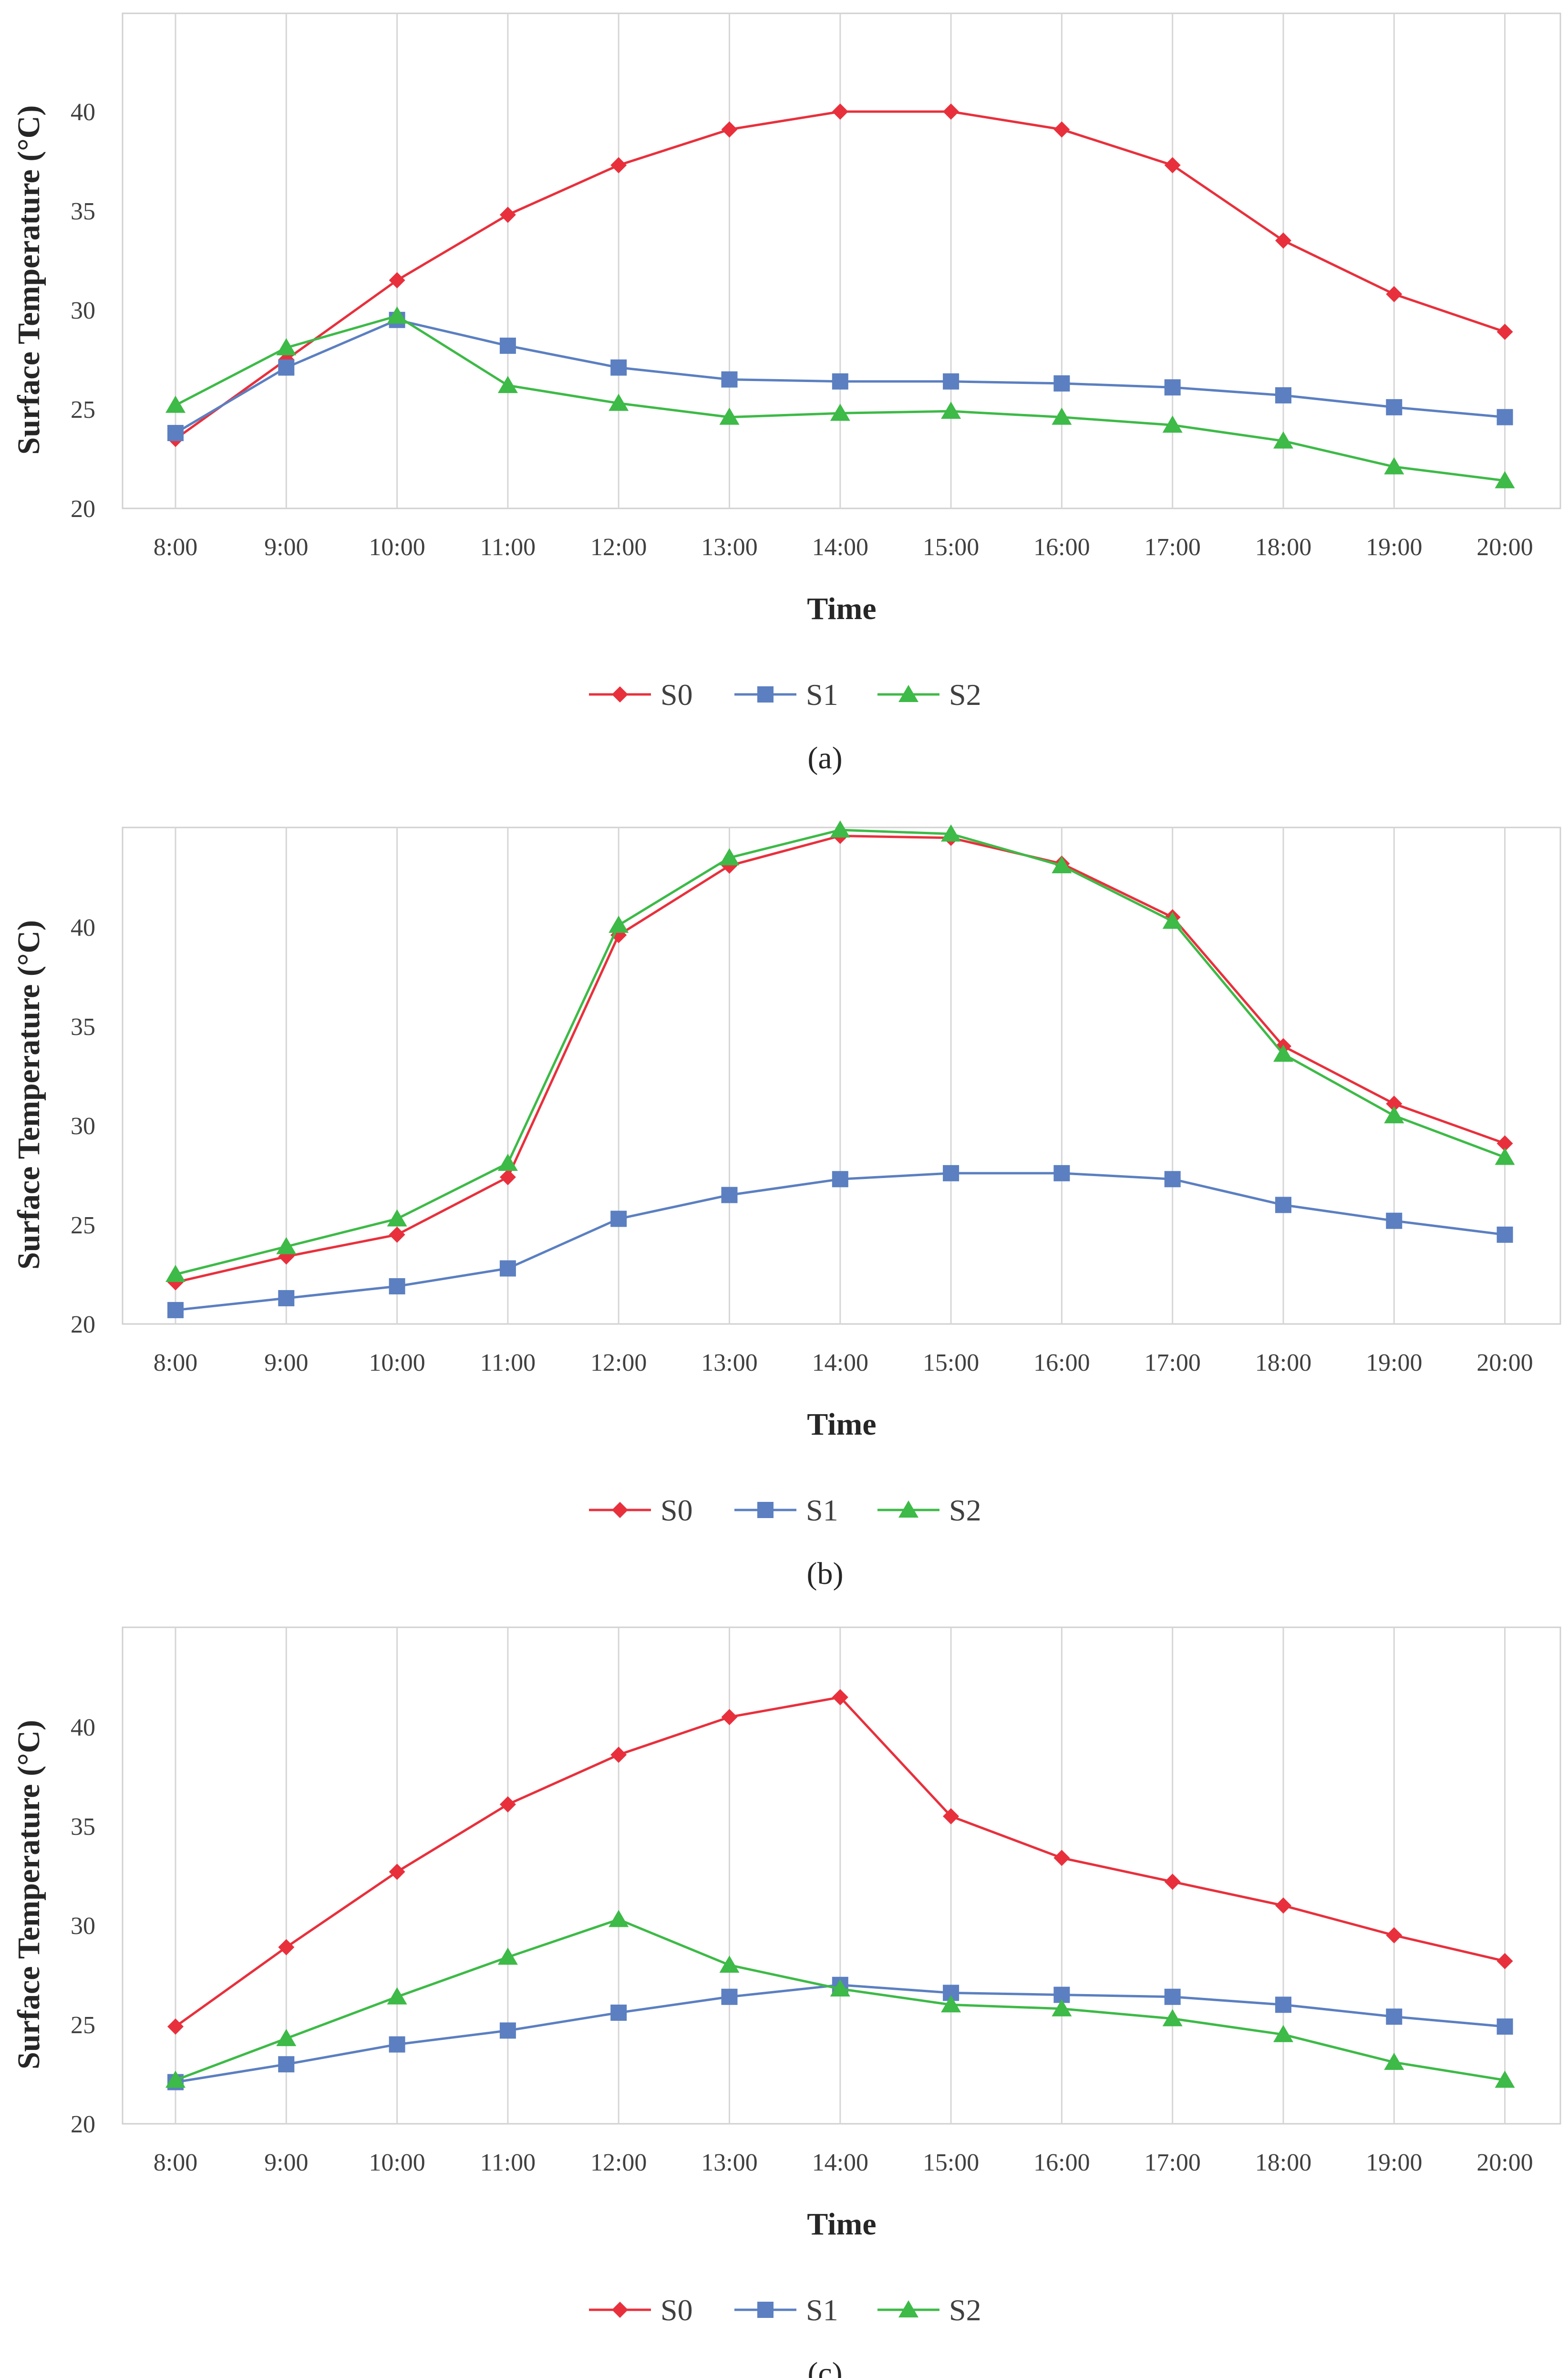 The height and width of the screenshot is (2378, 1568). Describe the element at coordinates (83, 410) in the screenshot. I see `y-tick-label: 25` at that location.